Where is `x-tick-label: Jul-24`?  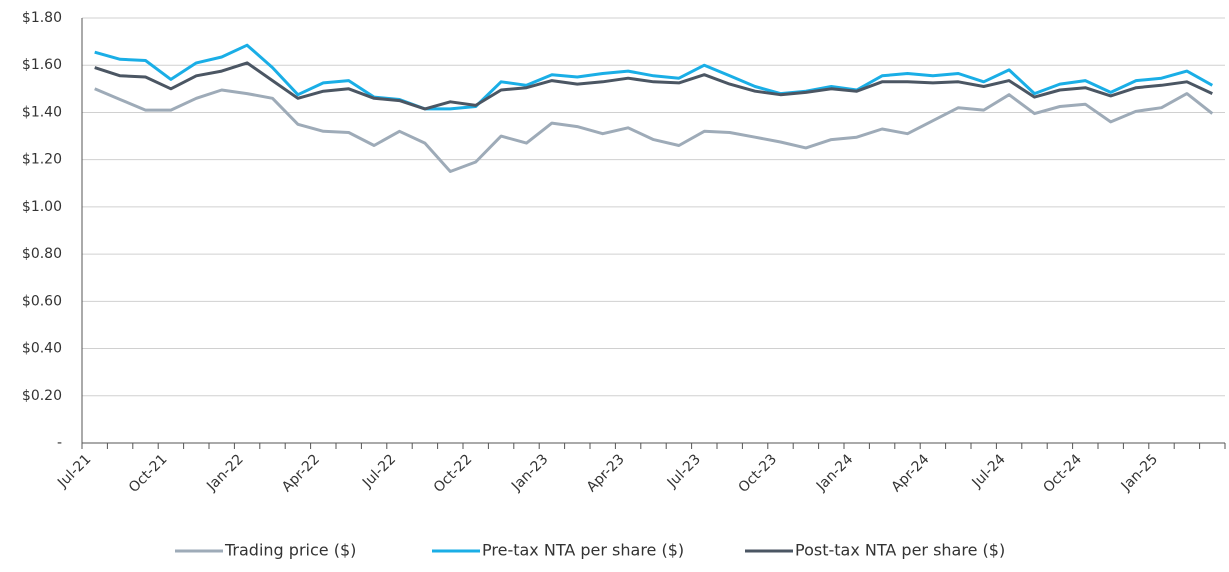
x-tick-label: Jul-24 is located at coordinates (989, 471).